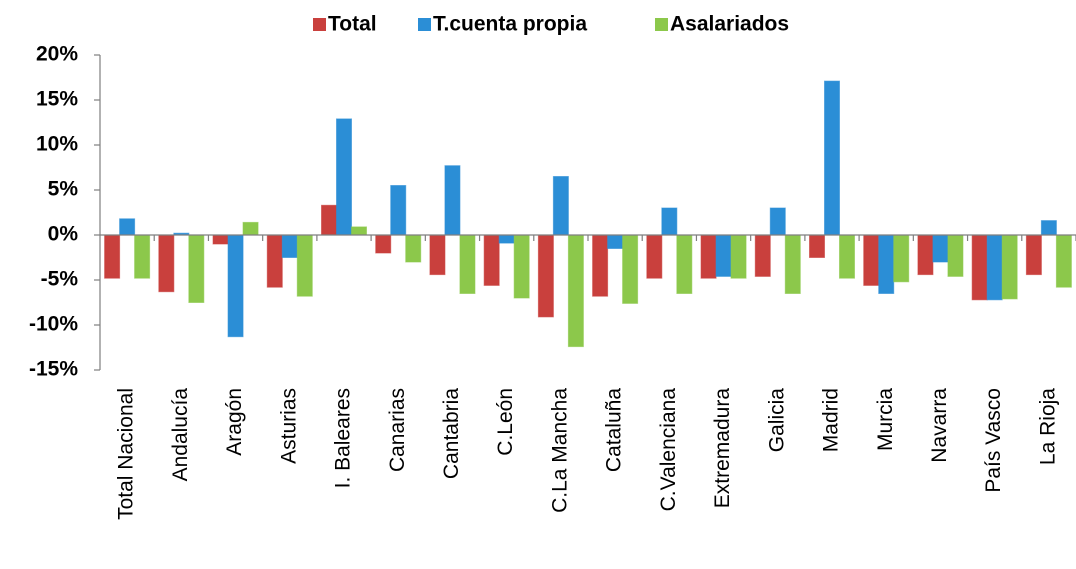 Image resolution: width=1076 pixels, height=569 pixels. What do you see at coordinates (63, 189) in the screenshot?
I see `y-tick-label: 5%` at bounding box center [63, 189].